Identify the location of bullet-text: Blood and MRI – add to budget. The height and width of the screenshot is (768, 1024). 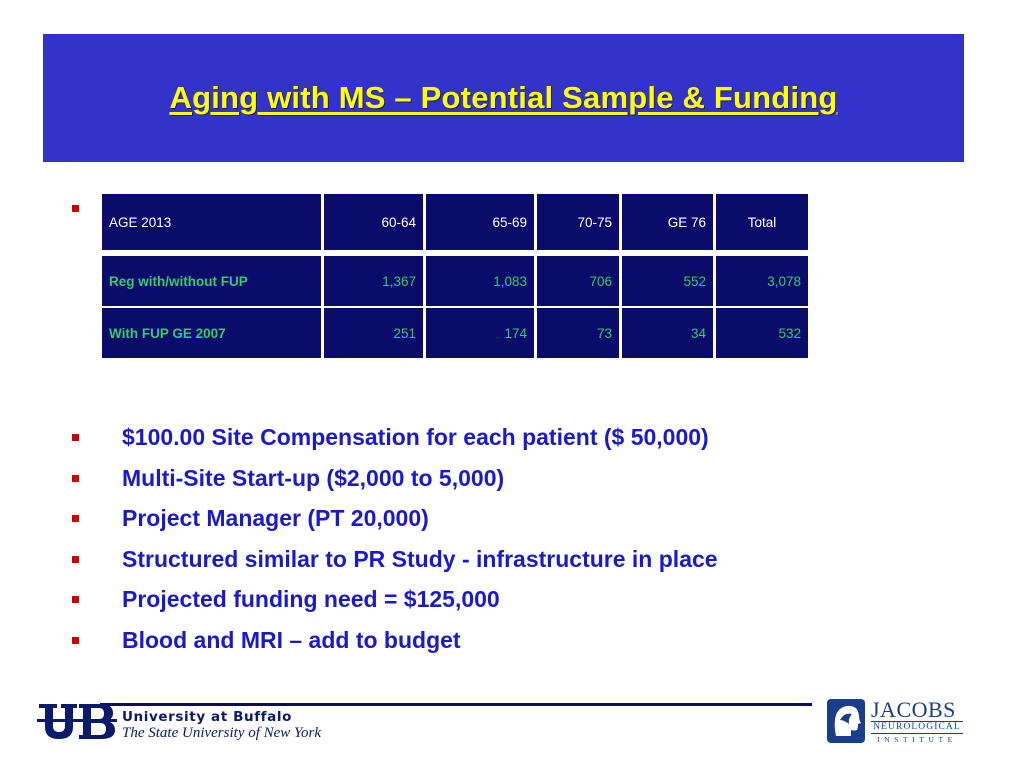
(291, 639).